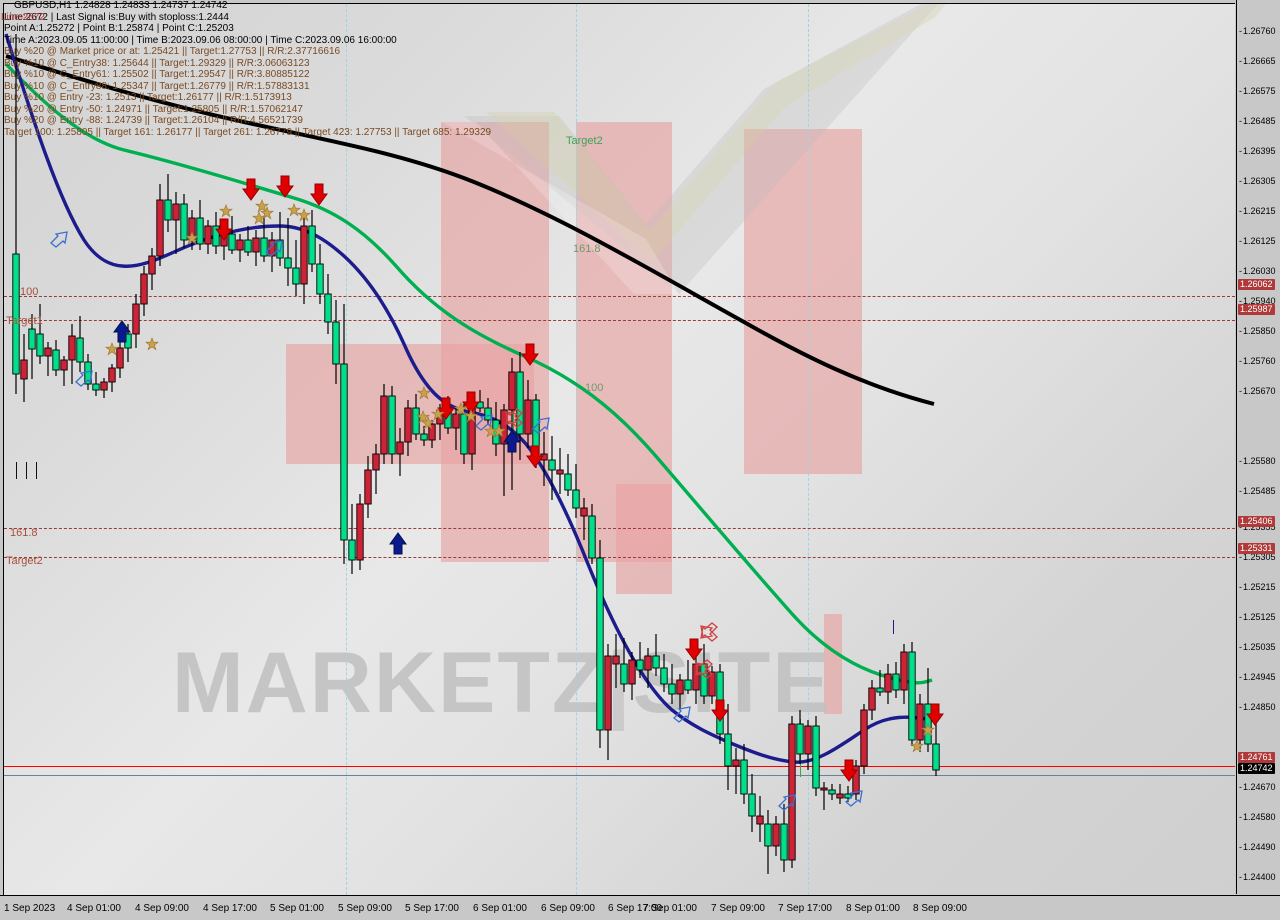 This screenshot has width=1280, height=920. What do you see at coordinates (24, 561) in the screenshot?
I see `level-label-target2: Target2` at bounding box center [24, 561].